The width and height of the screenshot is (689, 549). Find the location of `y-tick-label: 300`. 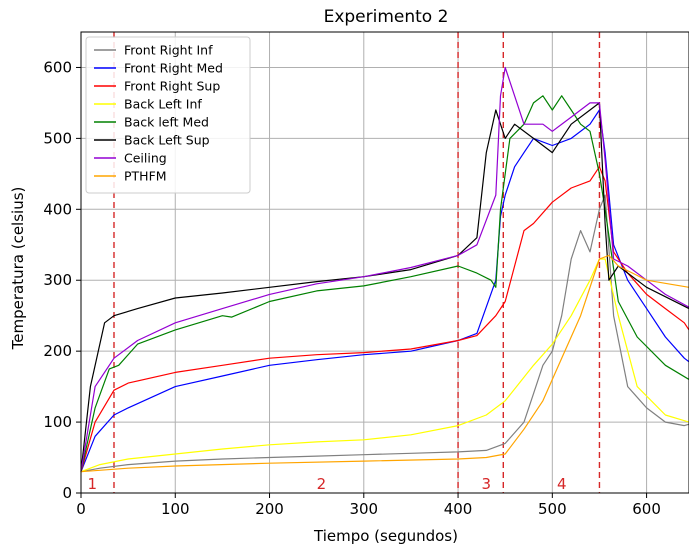

y-tick-label: 300 is located at coordinates (57, 280).